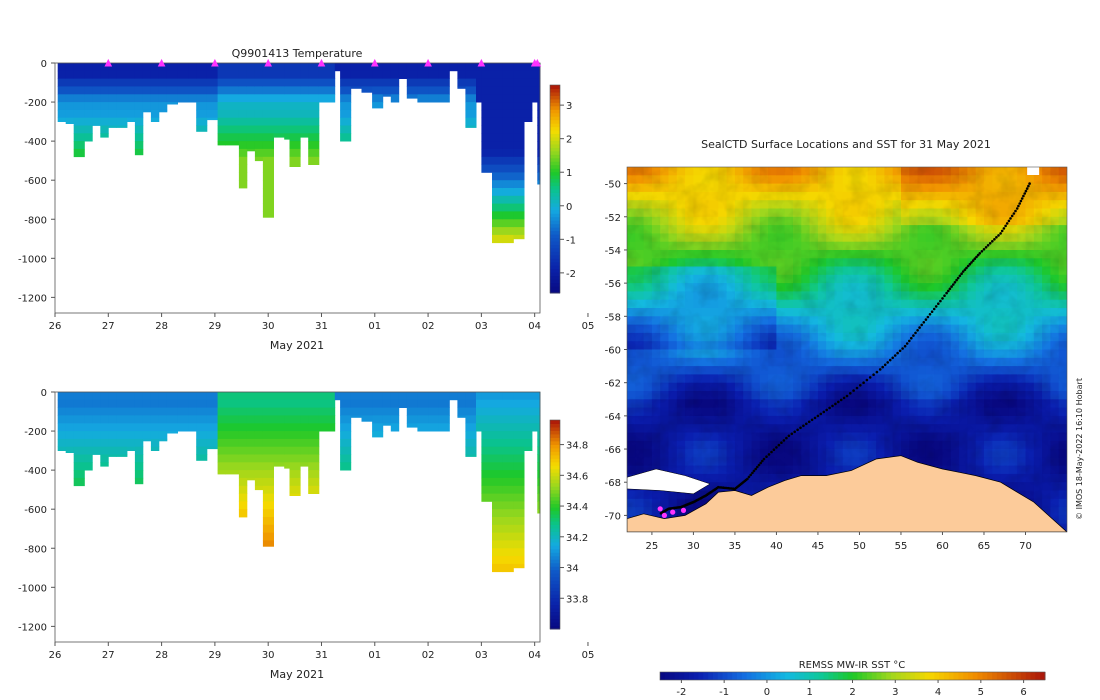 The image size is (1100, 700). I want to click on y-tick-label: -1200, so click(32, 627).